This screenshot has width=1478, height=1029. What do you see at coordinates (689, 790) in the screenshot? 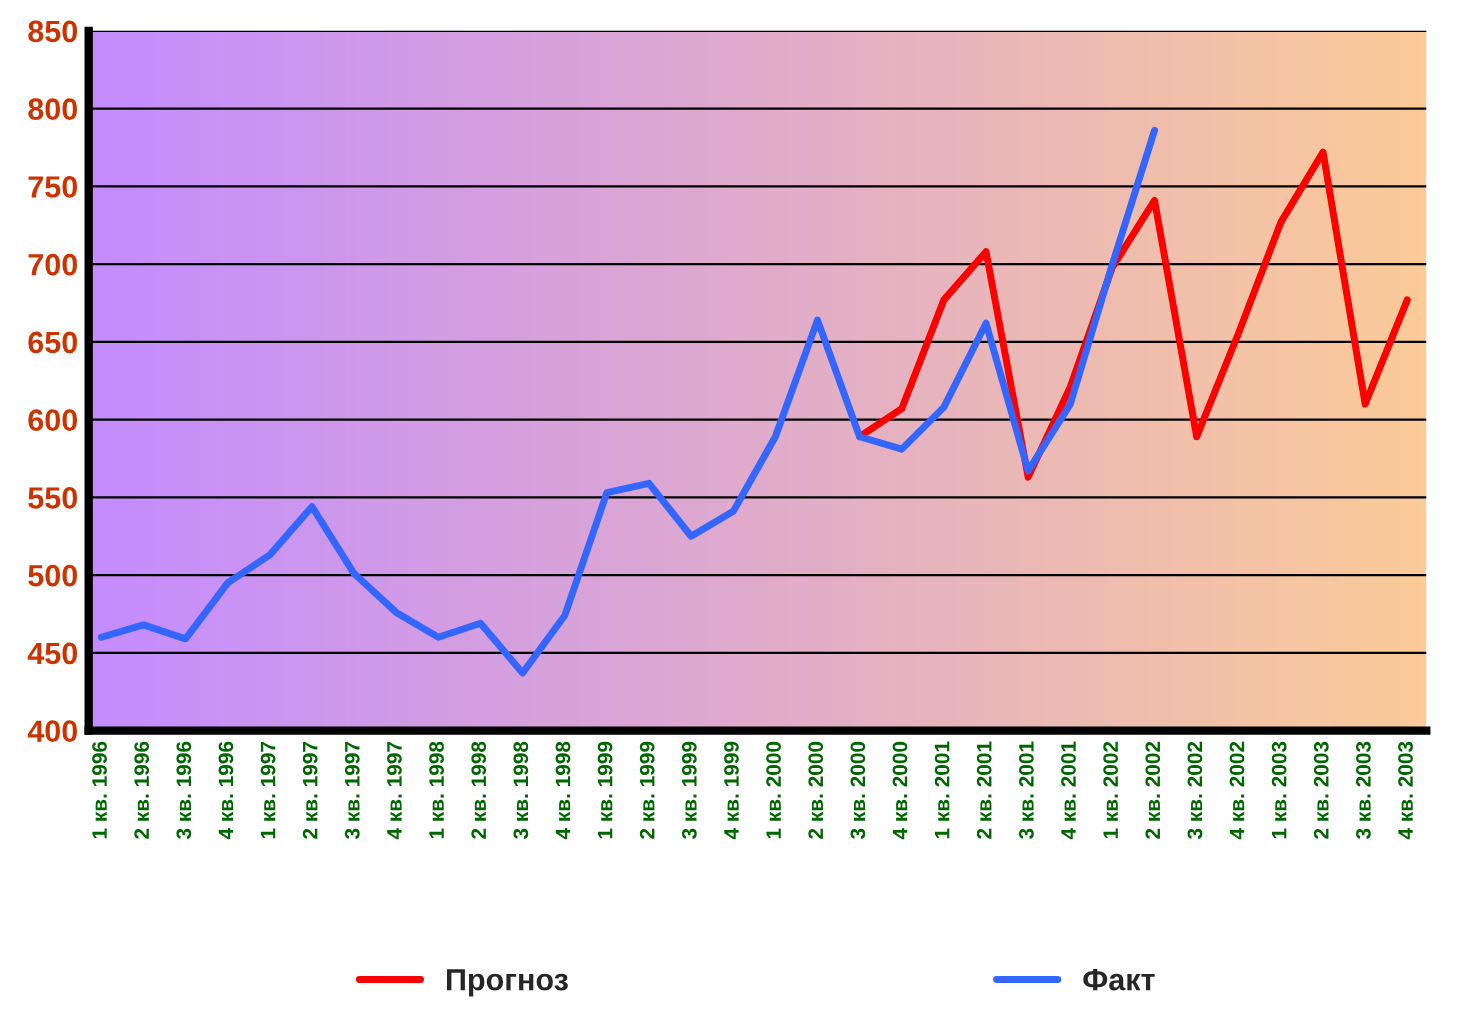
I see `x-tick-label: 3 кв. 1999` at bounding box center [689, 790].